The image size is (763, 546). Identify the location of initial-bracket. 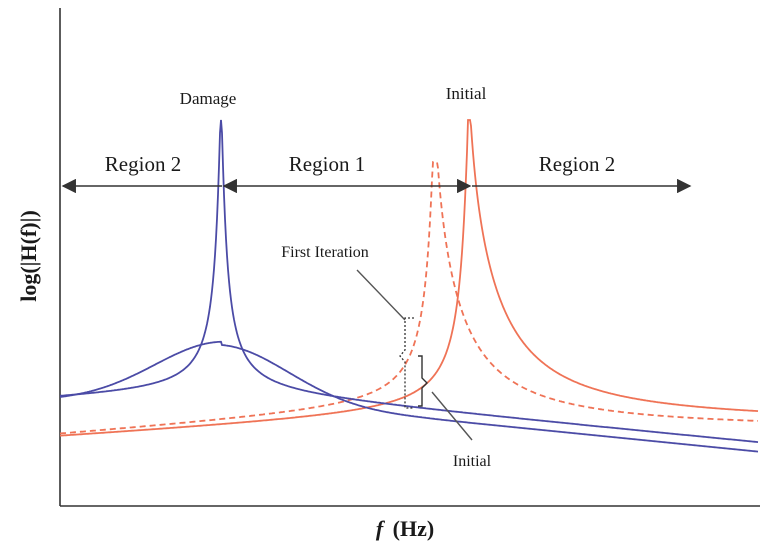
(423, 381).